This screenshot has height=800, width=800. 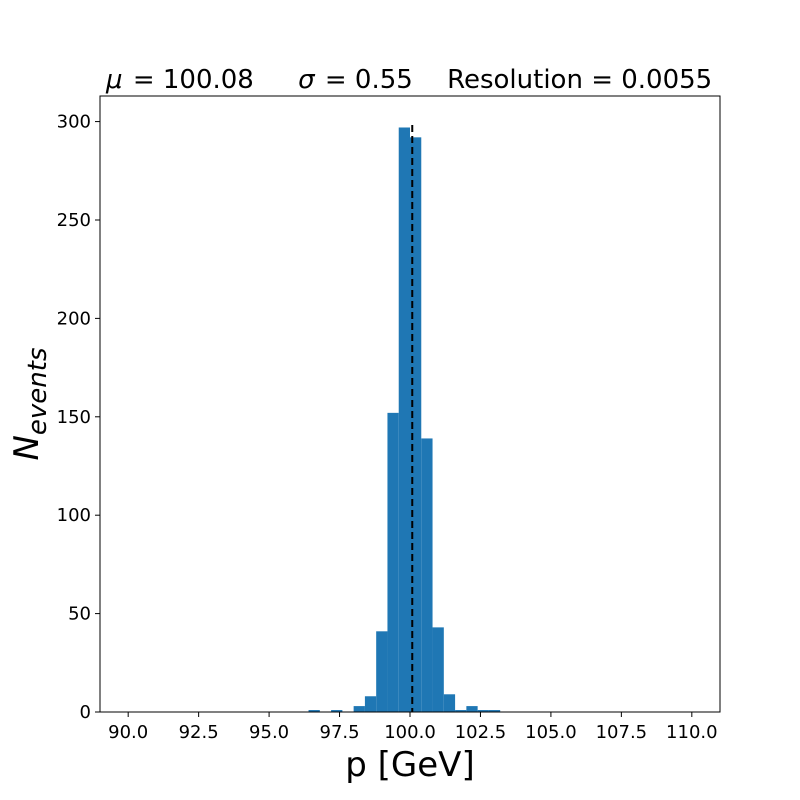 I want to click on y-axis-label: Nevents, so click(x=30, y=403).